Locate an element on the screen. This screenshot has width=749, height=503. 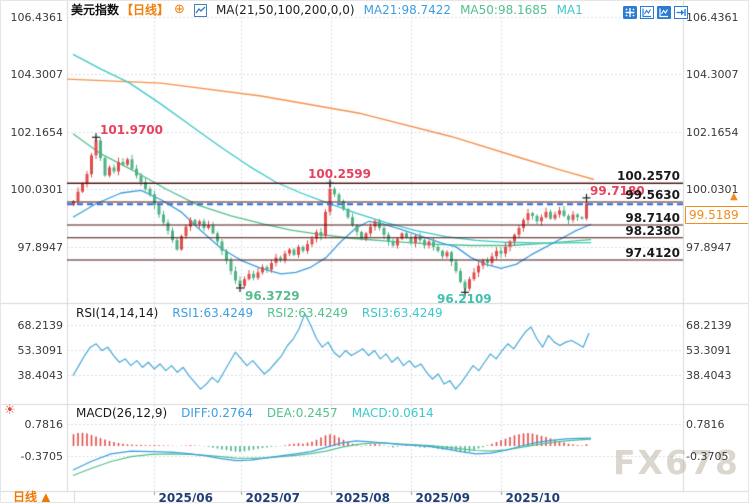
rsi1-value-label: RSI1:63.4249 is located at coordinates (213, 313).